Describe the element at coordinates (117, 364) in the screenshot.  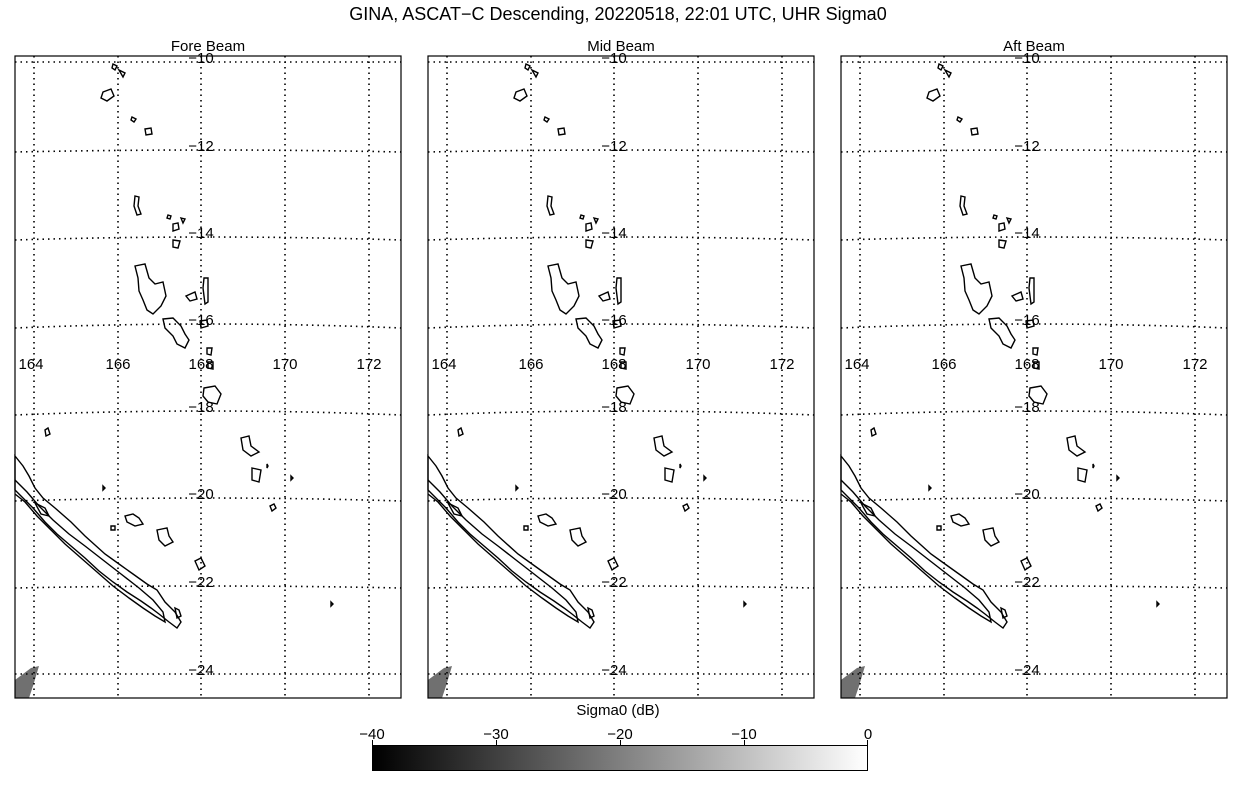
I see `longitude-label: 166` at that location.